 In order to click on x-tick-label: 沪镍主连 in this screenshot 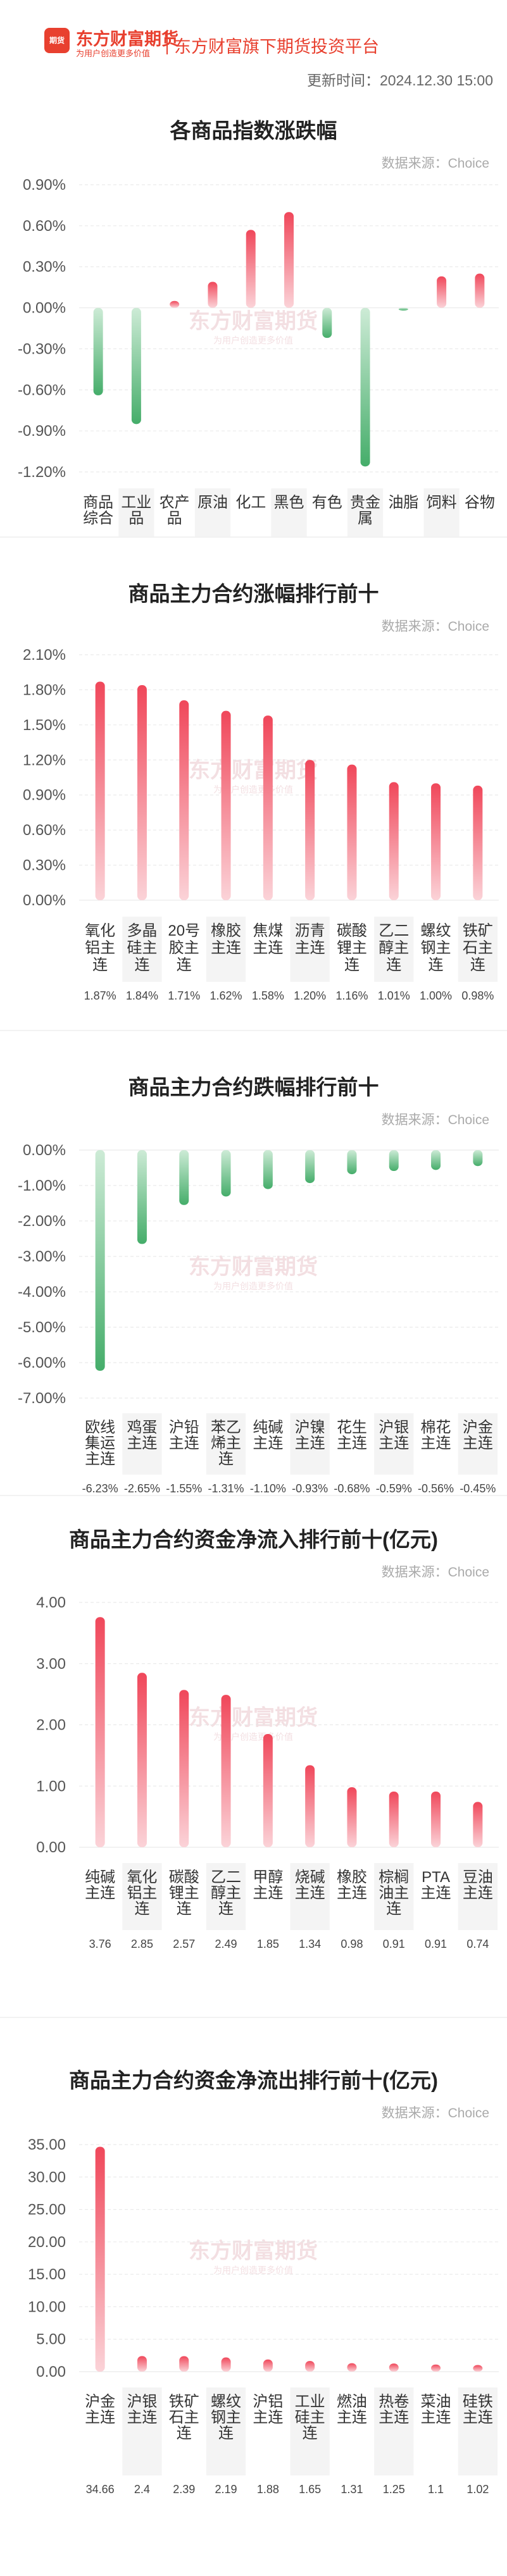, I will do `click(310, 1436)`.